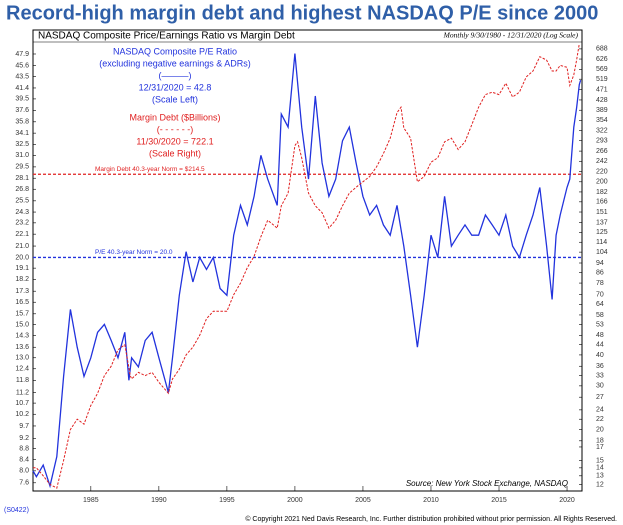 The height and width of the screenshot is (525, 623). Describe the element at coordinates (24, 438) in the screenshot. I see `y-tick-label: 9.2` at that location.